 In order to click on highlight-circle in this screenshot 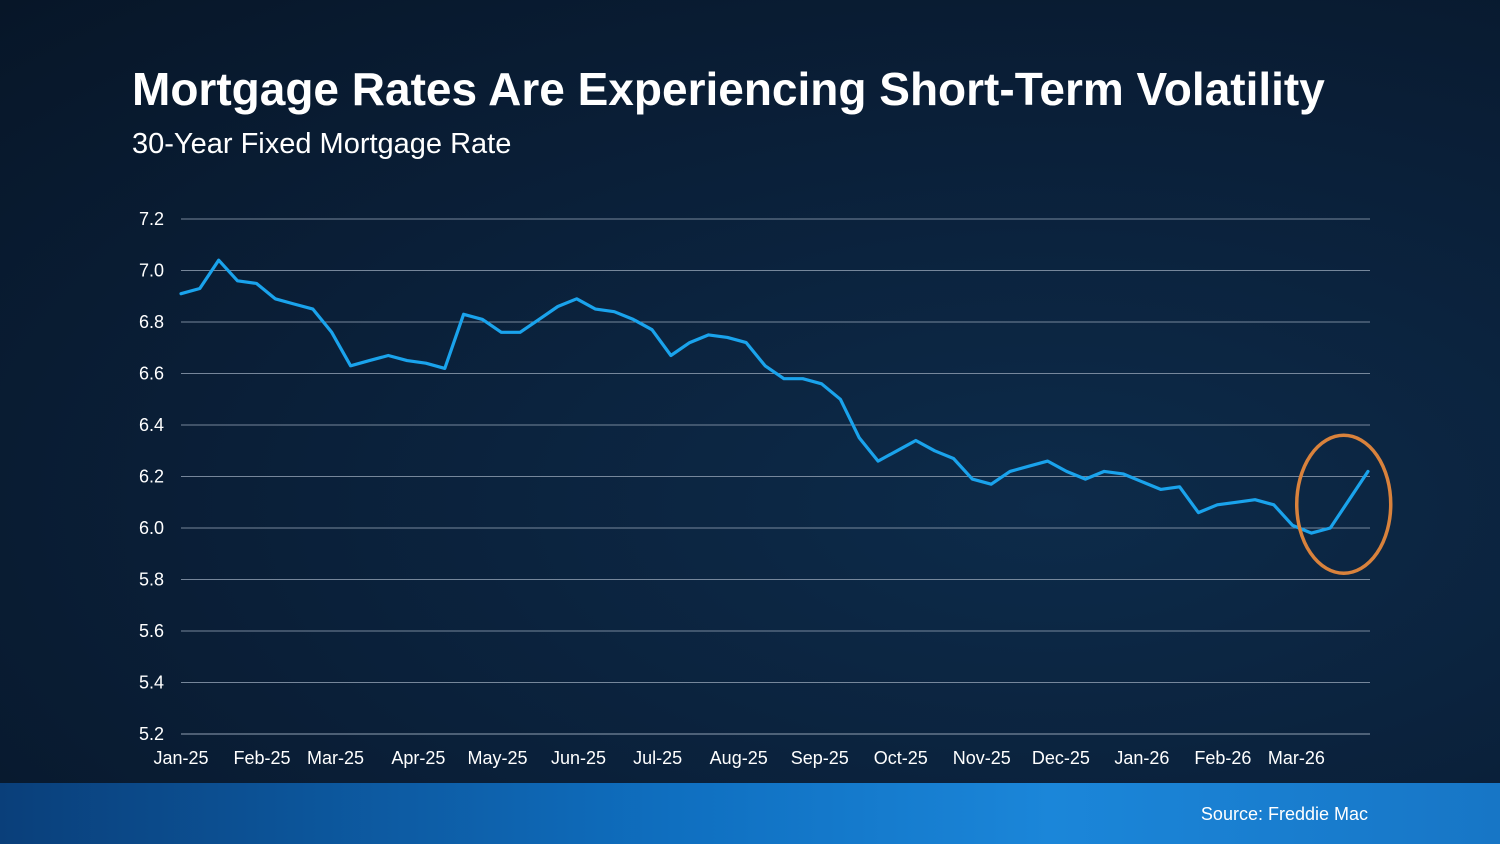, I will do `click(1343, 504)`.